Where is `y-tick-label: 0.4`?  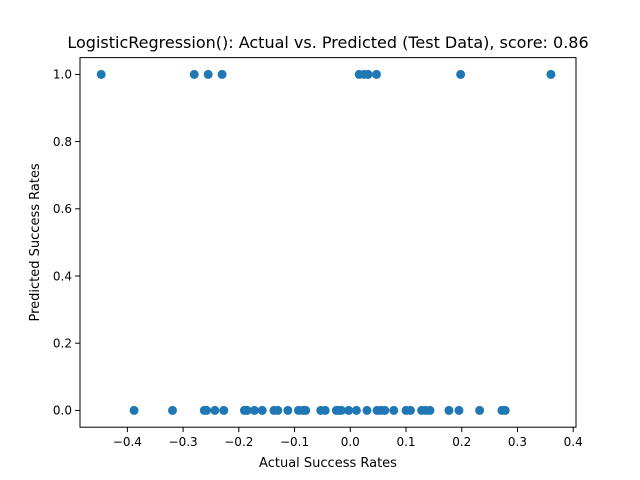
y-tick-label: 0.4 is located at coordinates (62, 276).